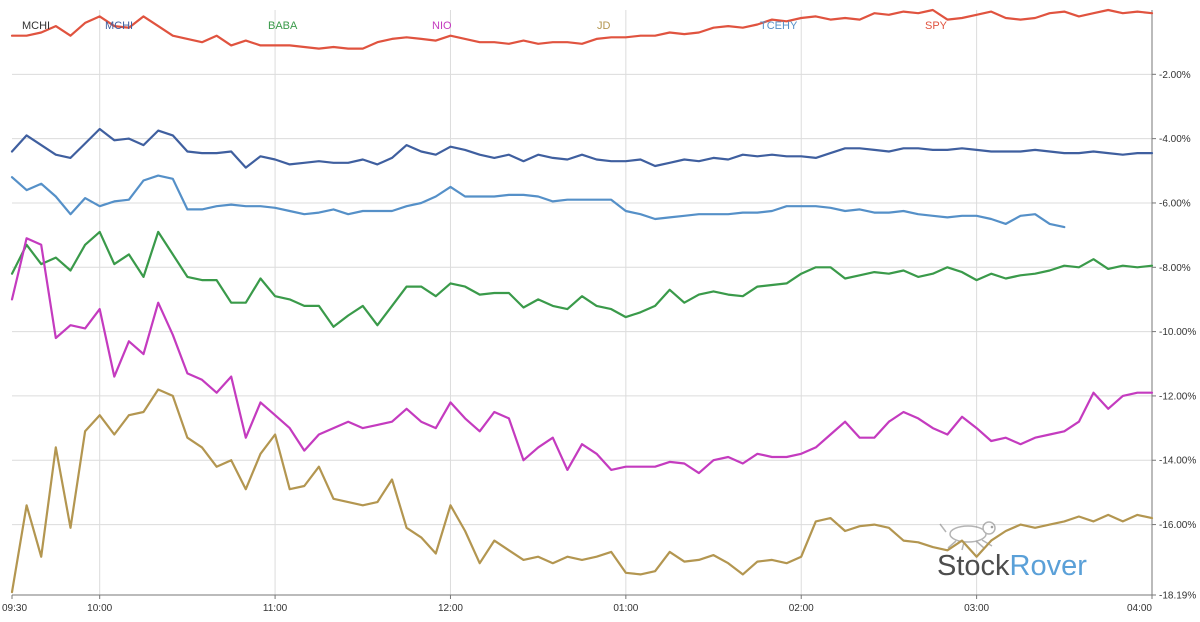 The image size is (1200, 622). I want to click on x-tick-label: 04:00, so click(1139, 608).